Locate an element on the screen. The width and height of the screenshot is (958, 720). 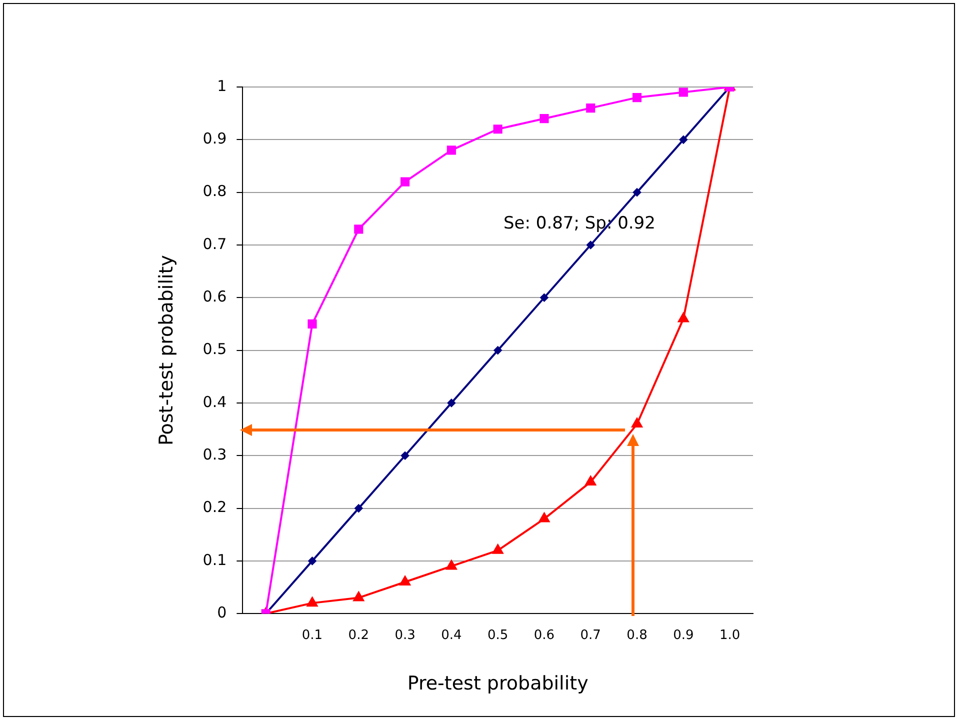
x-tick-label: 0.9 is located at coordinates (683, 635).